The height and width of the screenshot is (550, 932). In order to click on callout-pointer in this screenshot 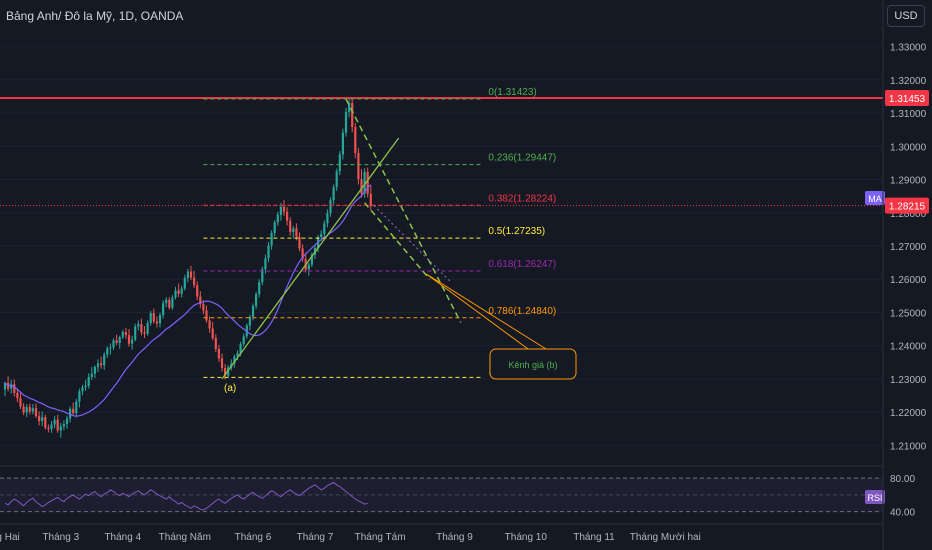, I will do `click(486, 311)`.